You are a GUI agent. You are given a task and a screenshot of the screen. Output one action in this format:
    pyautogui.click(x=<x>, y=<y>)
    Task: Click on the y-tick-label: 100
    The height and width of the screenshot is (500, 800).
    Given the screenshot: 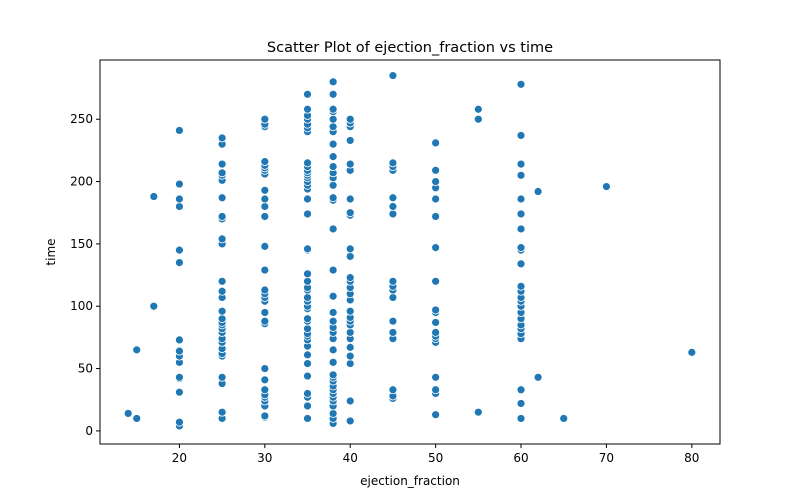 What is the action you would take?
    pyautogui.click(x=81, y=306)
    